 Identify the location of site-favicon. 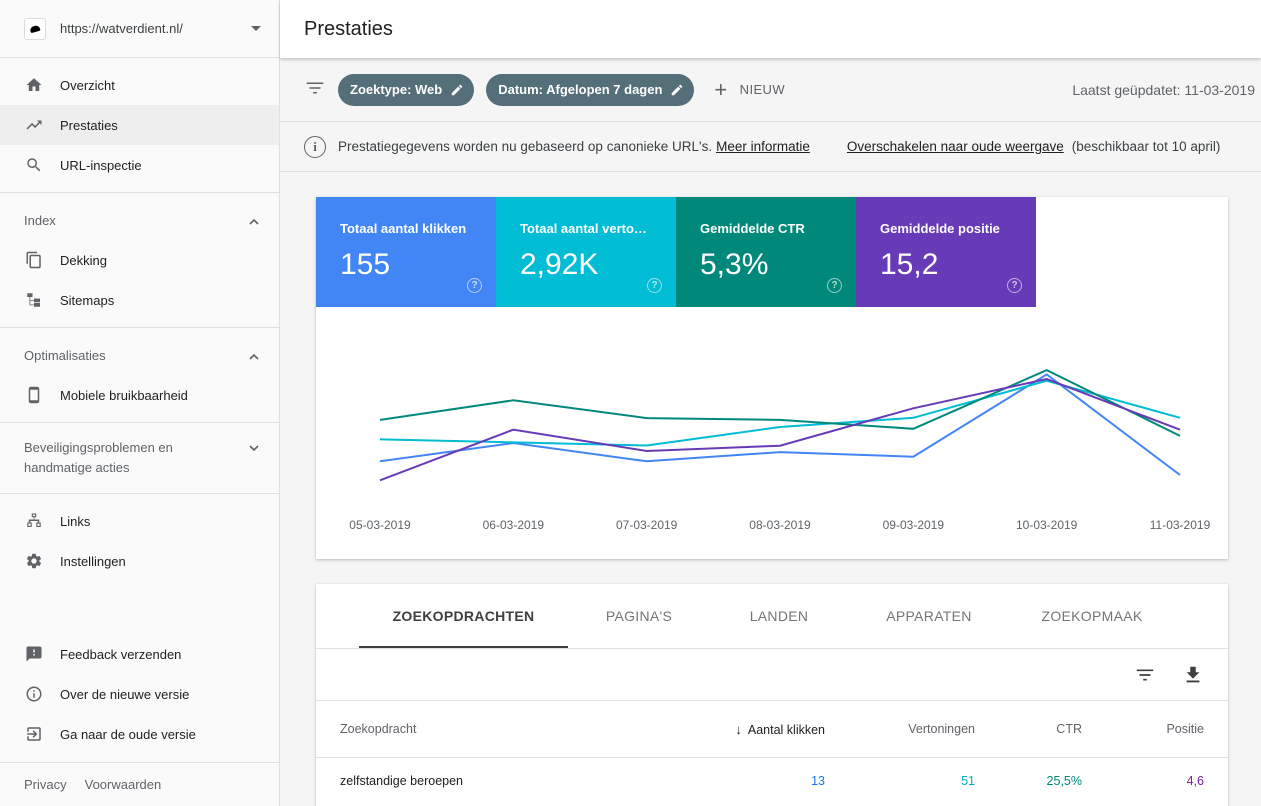
(35, 28).